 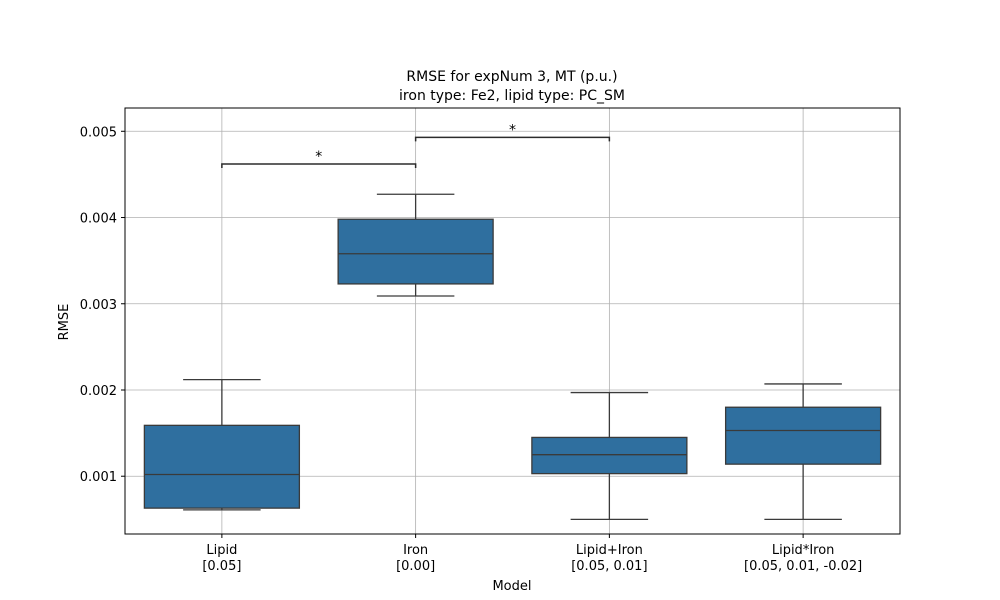 What do you see at coordinates (511, 77) in the screenshot?
I see `chart-title-line-1: RMSE for expNum 3, MT (p.u.)` at bounding box center [511, 77].